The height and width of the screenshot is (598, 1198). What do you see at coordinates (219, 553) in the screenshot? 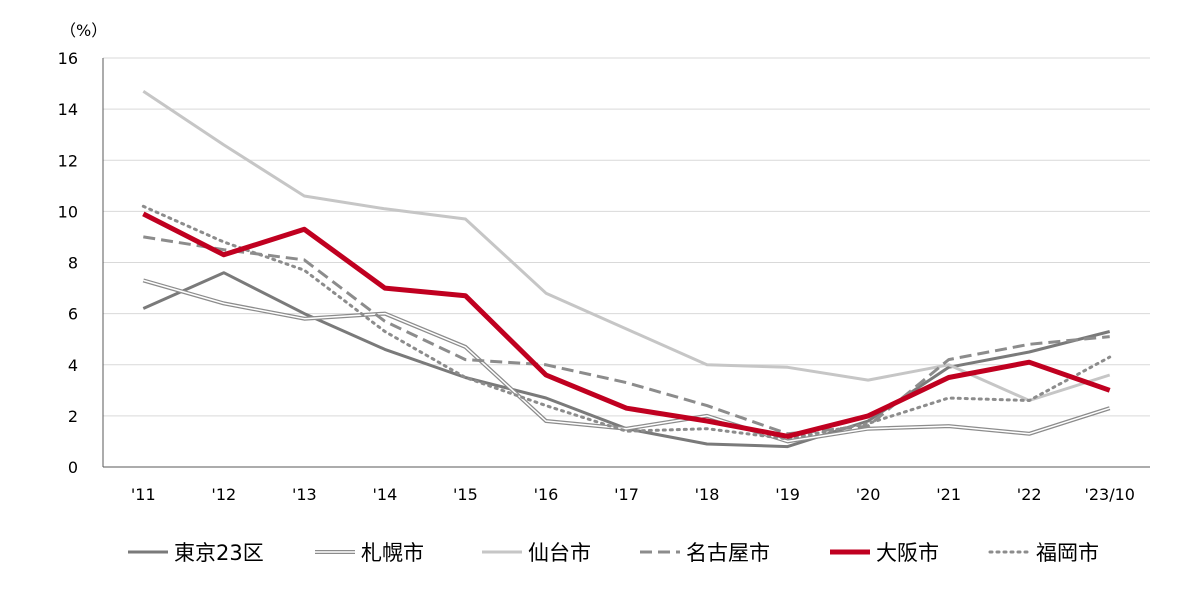
I see `legend-label: 東京23区` at bounding box center [219, 553].